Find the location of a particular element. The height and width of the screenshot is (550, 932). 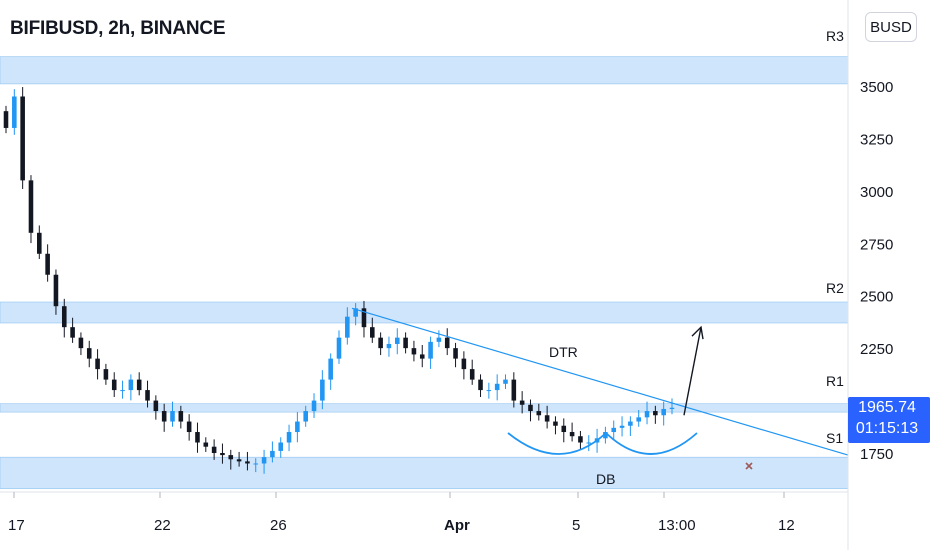

x-tick-label: 17 is located at coordinates (16, 525).